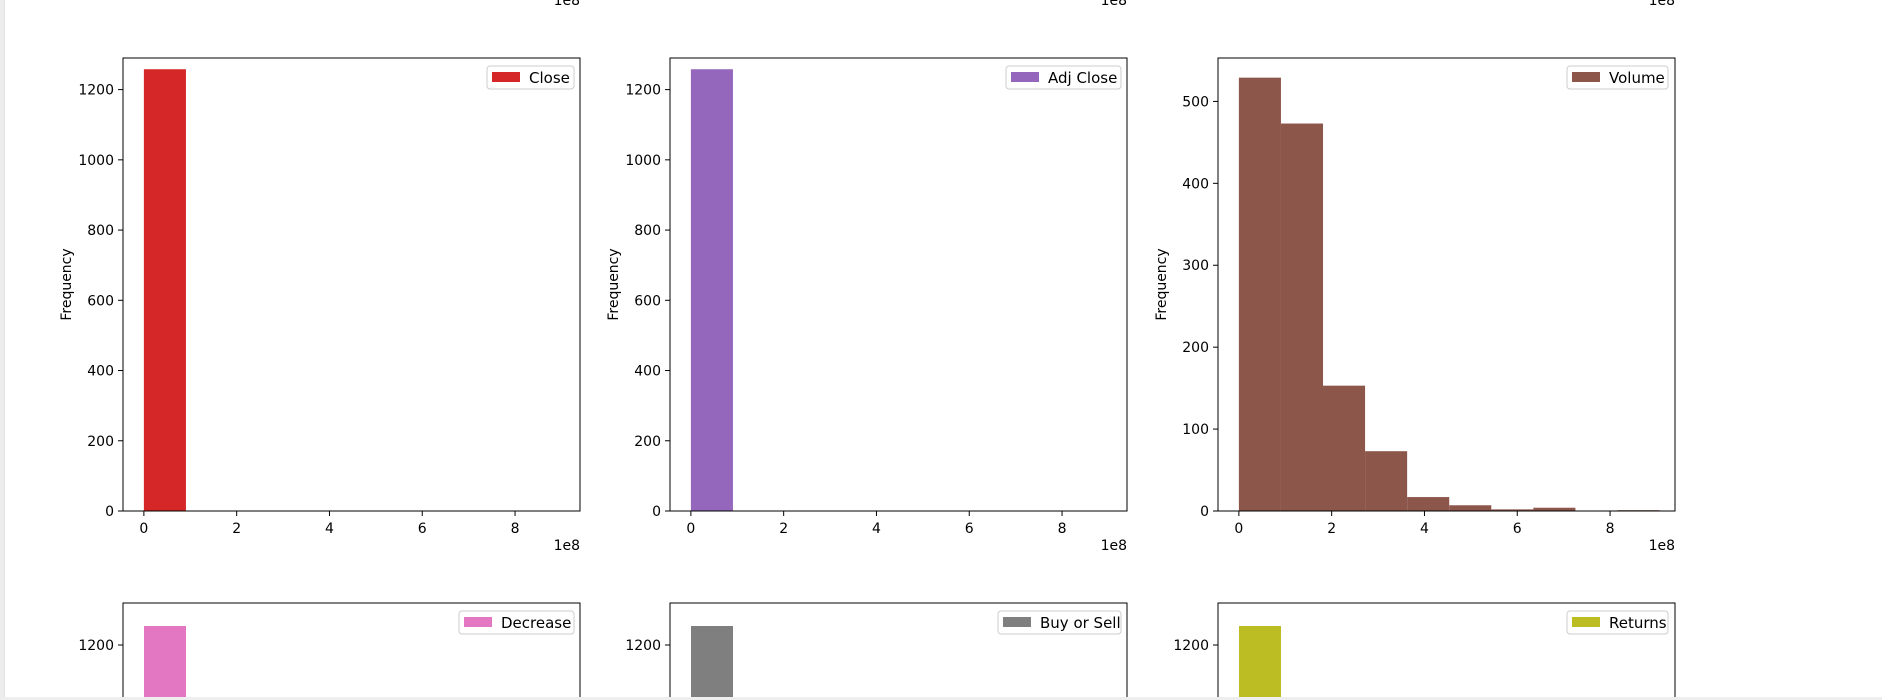 The height and width of the screenshot is (700, 1882). What do you see at coordinates (1195, 266) in the screenshot?
I see `y-tick-label: 300` at bounding box center [1195, 266].